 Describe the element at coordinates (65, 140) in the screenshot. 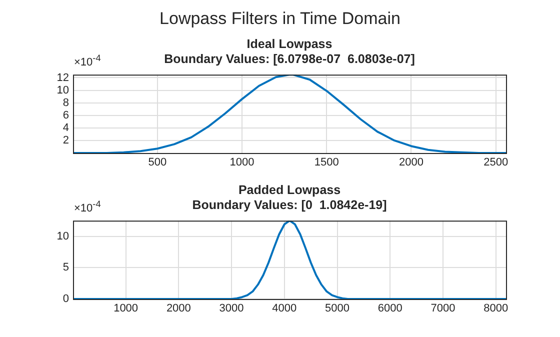

I see `y-tick-label: 2` at that location.